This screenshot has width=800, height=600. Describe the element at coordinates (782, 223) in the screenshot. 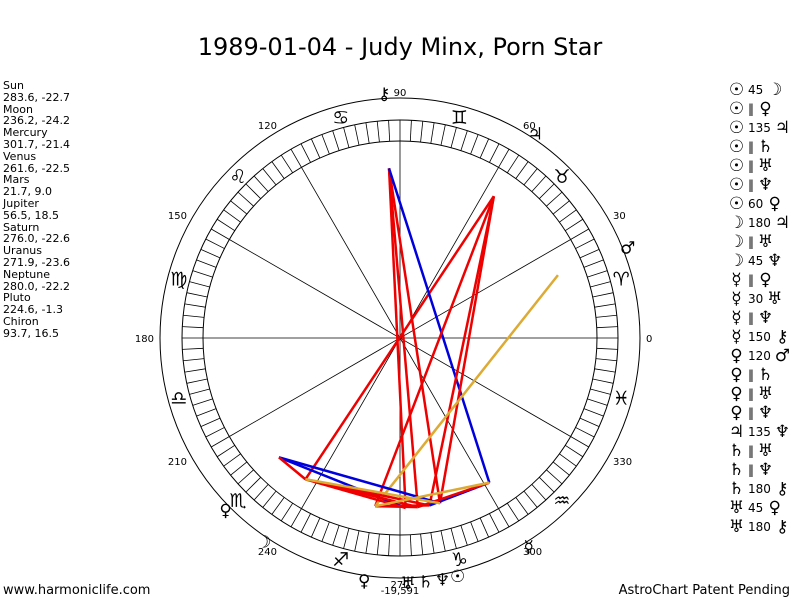

I see `aspect-planet-b: ♃` at that location.